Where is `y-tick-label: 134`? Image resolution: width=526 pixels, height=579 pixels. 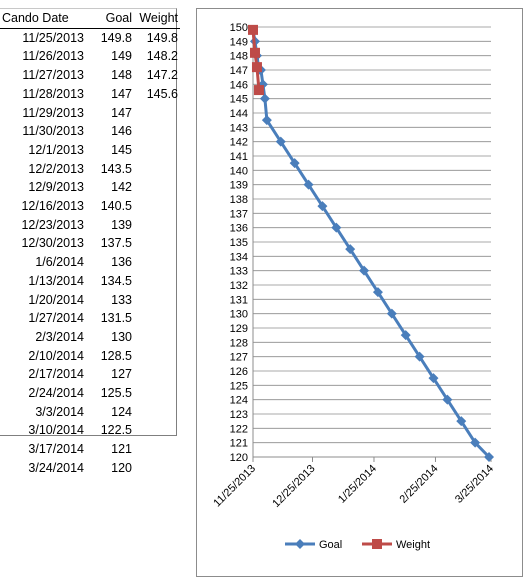
y-tick-label: 134 is located at coordinates (239, 257).